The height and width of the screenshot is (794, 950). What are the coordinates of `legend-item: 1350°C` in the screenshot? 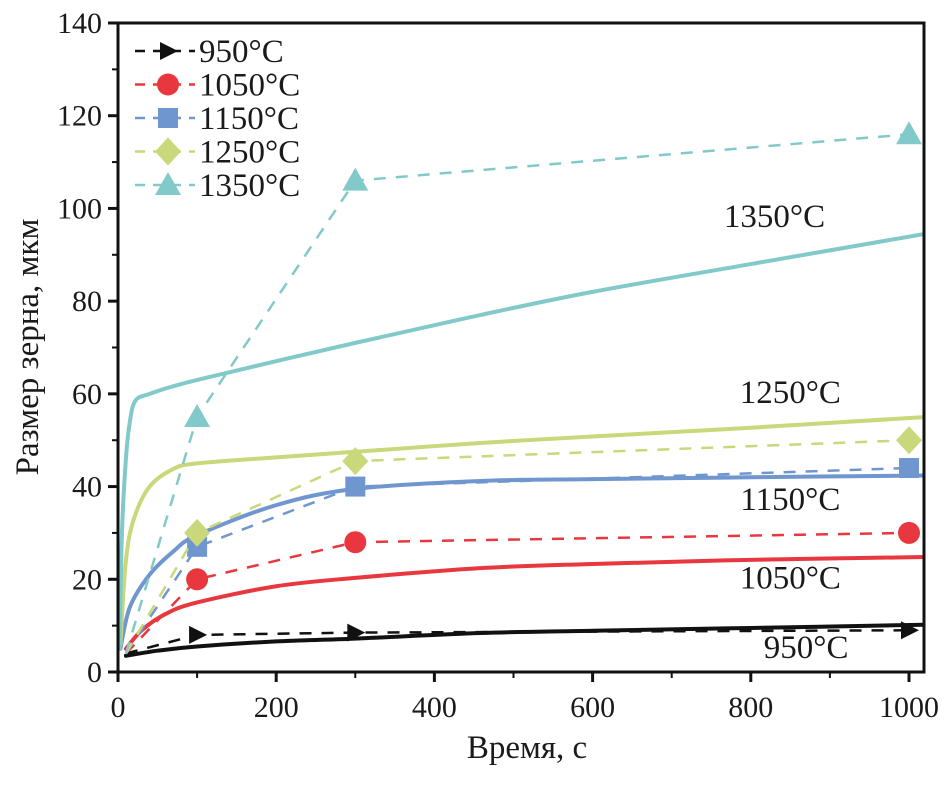 It's located at (217, 186).